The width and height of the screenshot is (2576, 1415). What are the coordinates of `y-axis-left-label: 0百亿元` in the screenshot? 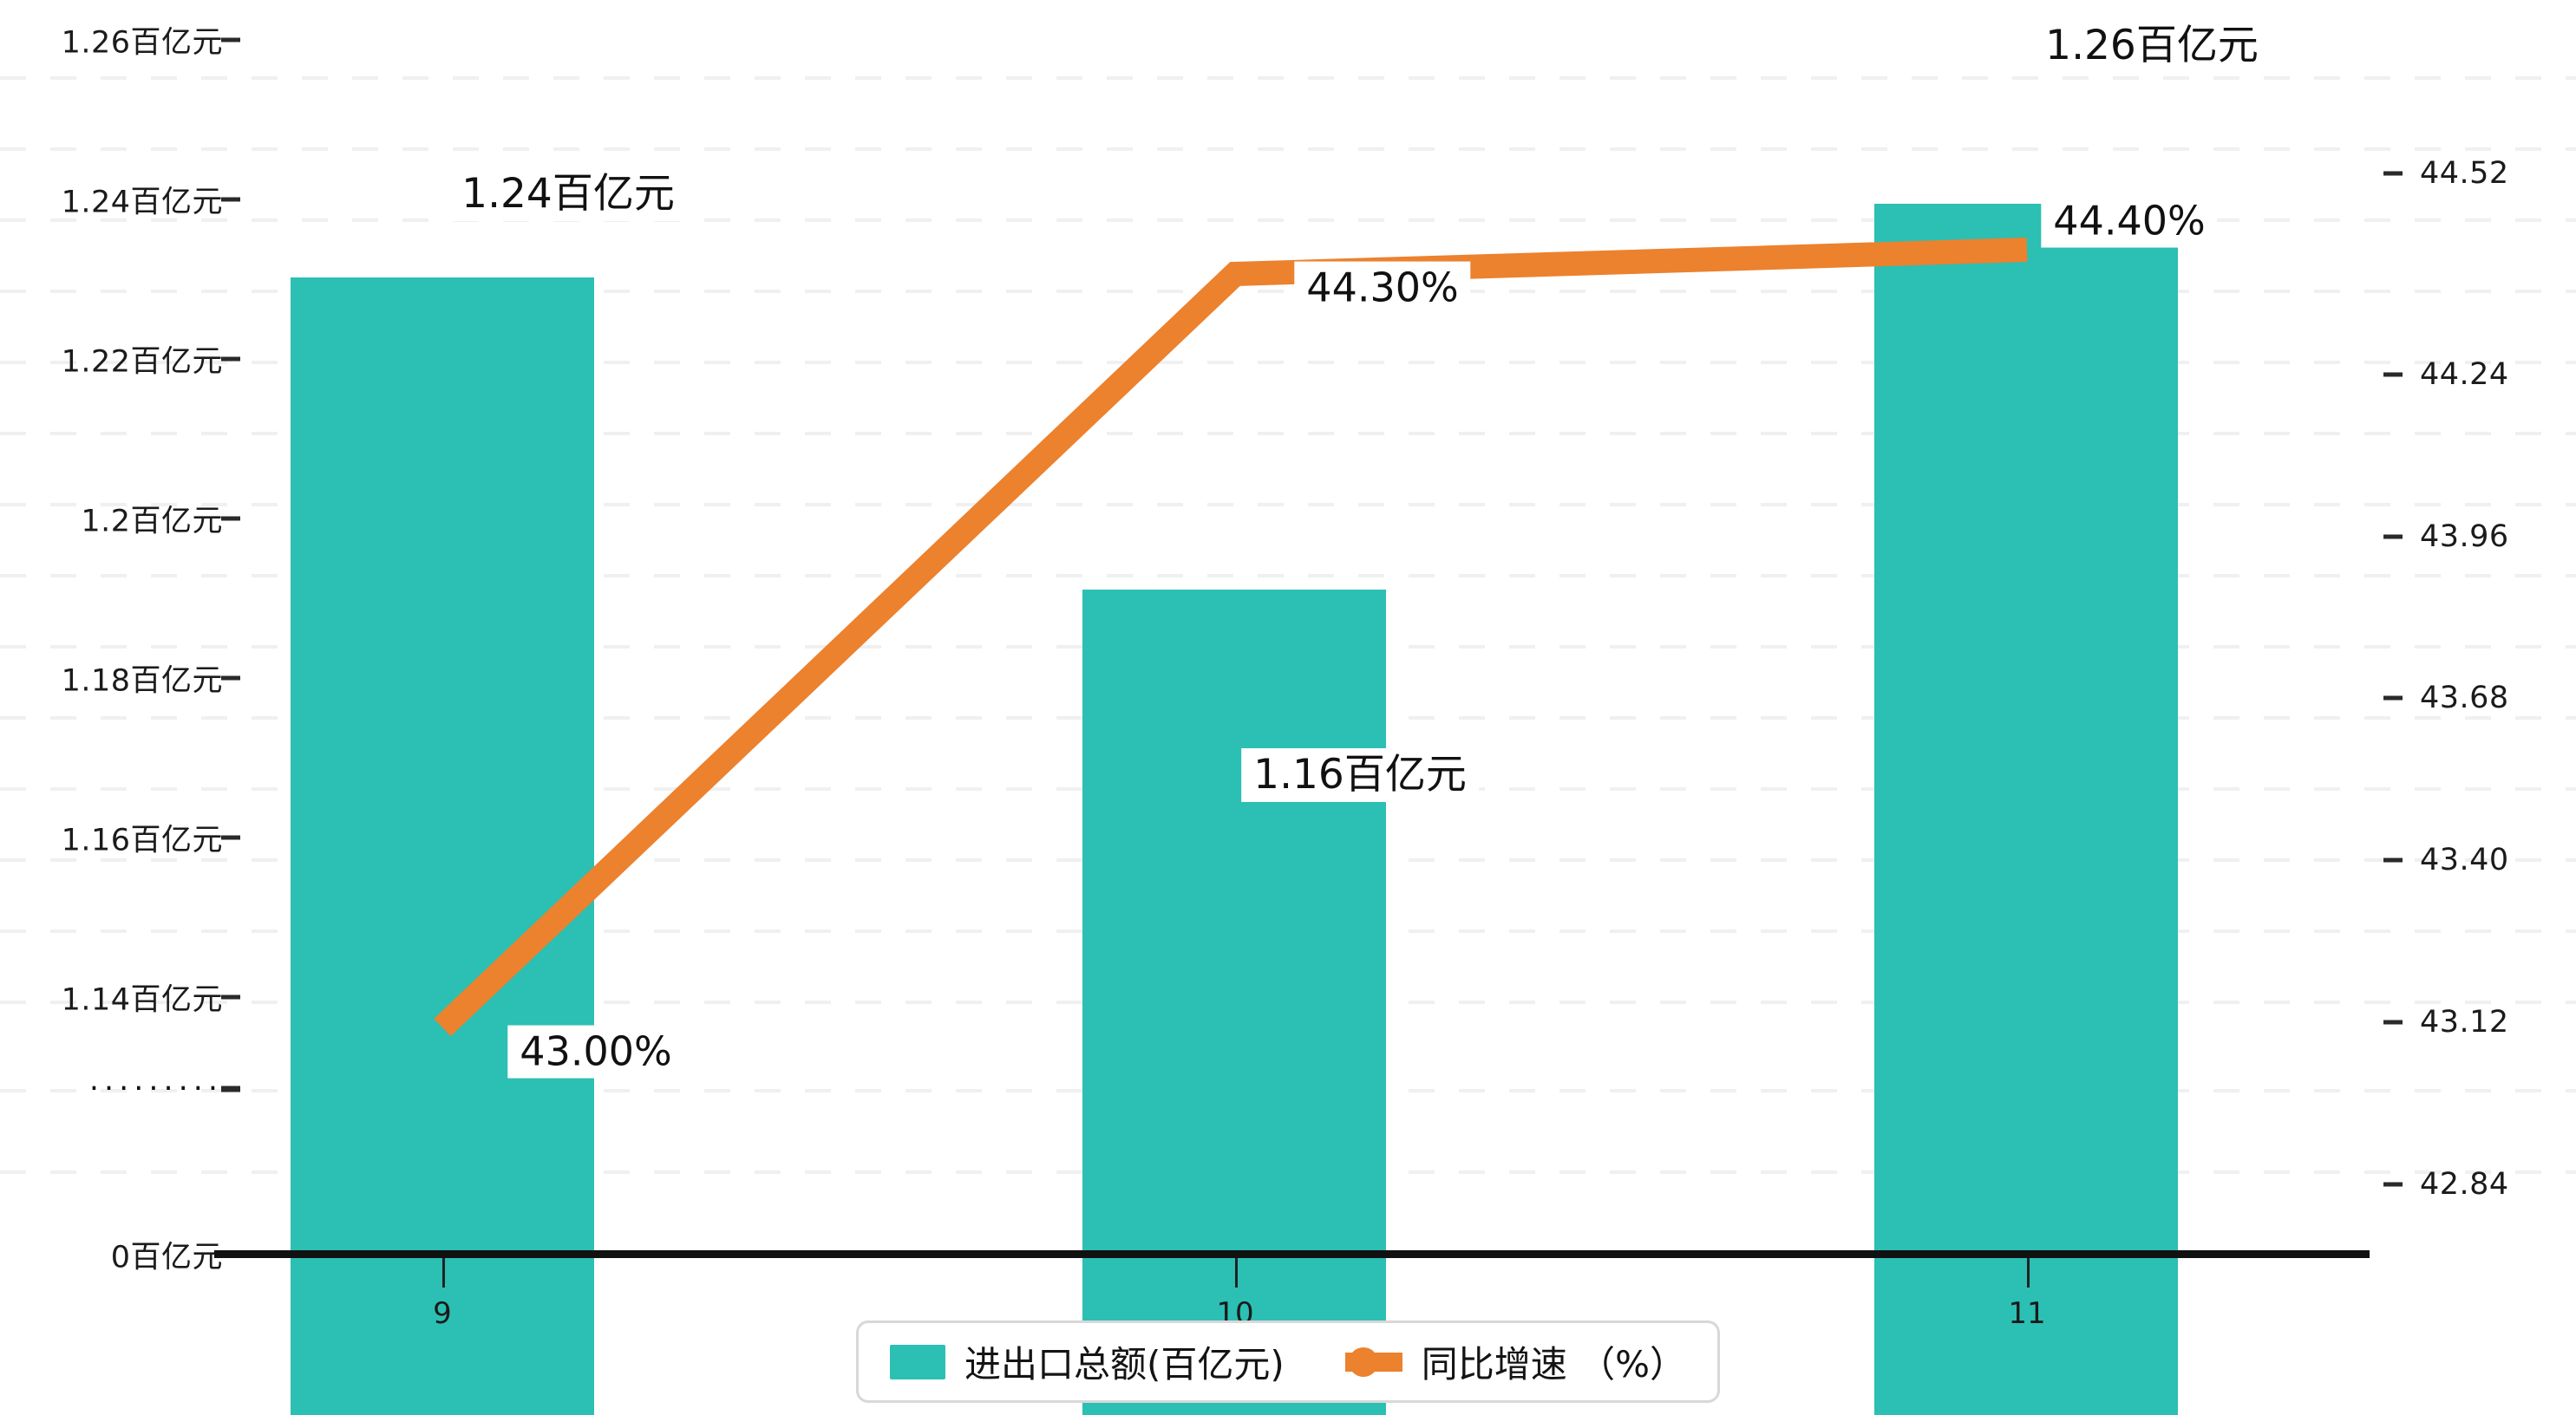 It's located at (166, 1257).